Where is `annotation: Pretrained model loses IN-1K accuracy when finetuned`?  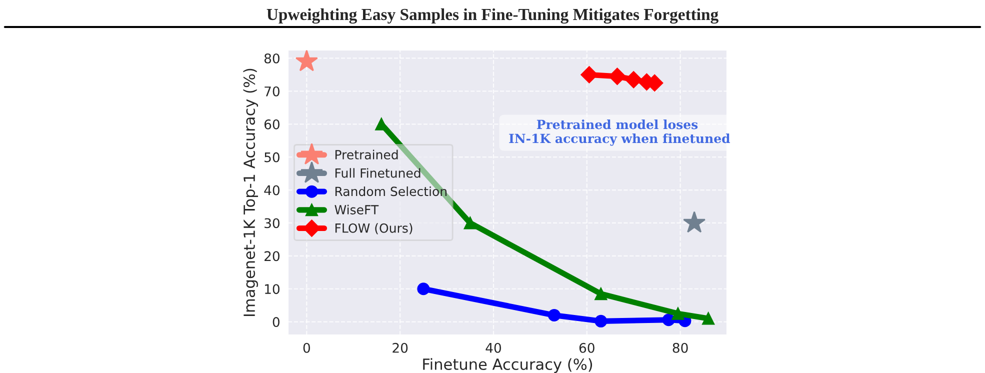 annotation: Pretrained model loses IN-1K accuracy when finetuned is located at coordinates (619, 133).